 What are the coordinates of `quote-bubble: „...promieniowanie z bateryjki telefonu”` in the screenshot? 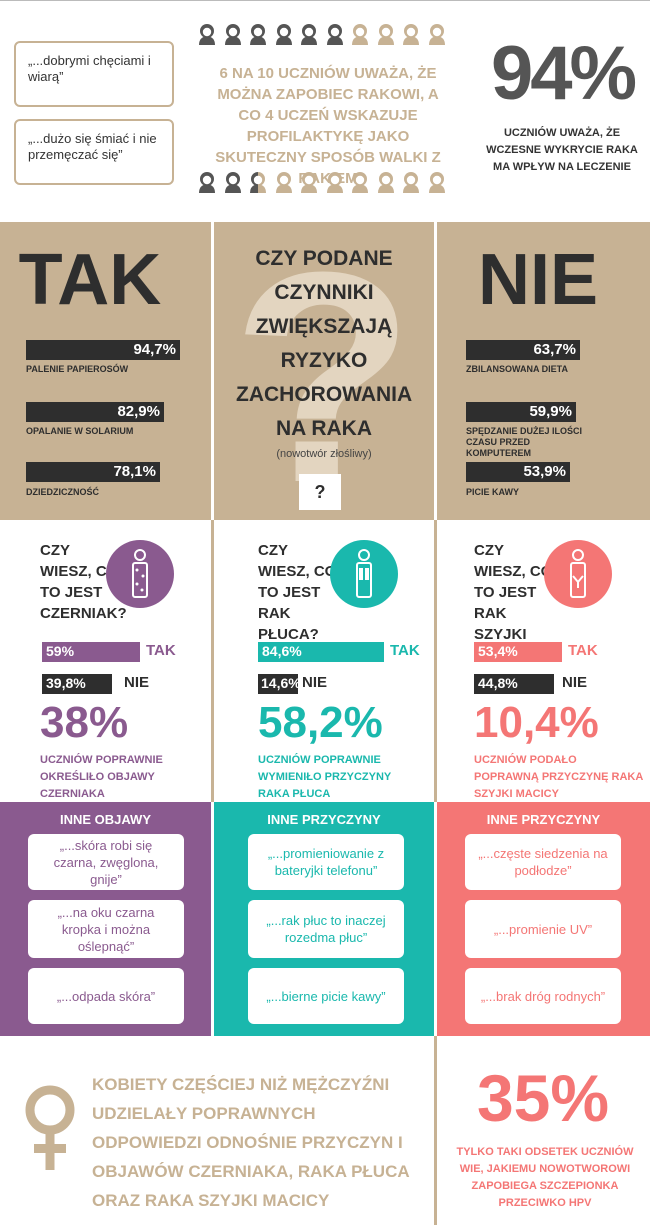 It's located at (326, 862).